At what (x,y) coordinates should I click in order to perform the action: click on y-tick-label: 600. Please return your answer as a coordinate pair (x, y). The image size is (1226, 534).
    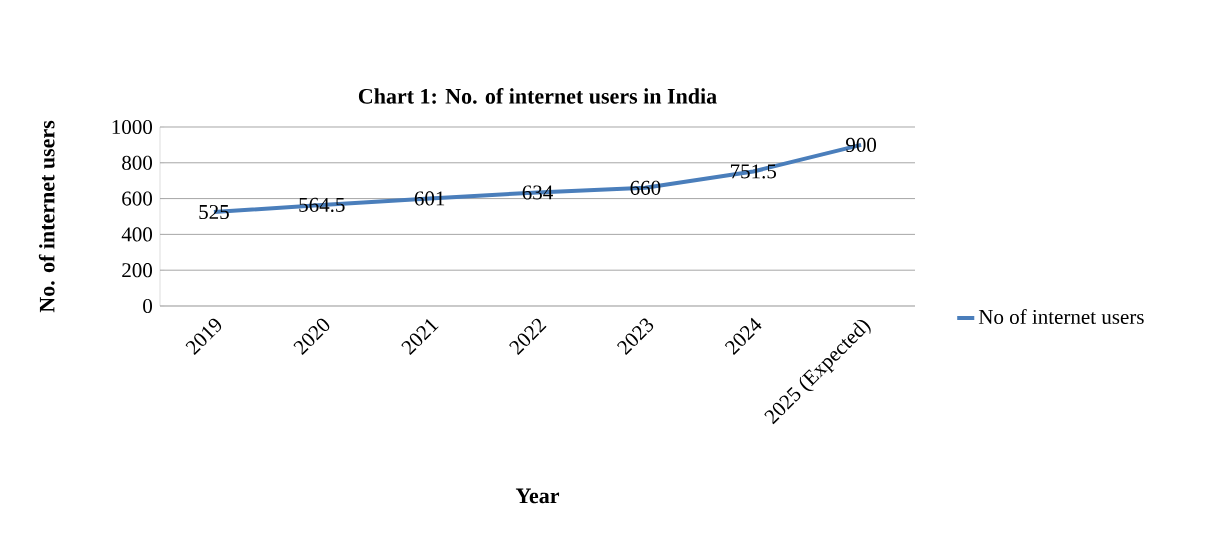
    Looking at the image, I should click on (137, 198).